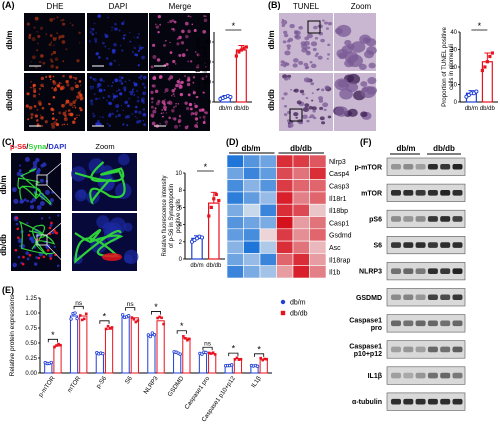 Image resolution: width=500 pixels, height=424 pixels. I want to click on col-label-merge: Merge, so click(180, 6).